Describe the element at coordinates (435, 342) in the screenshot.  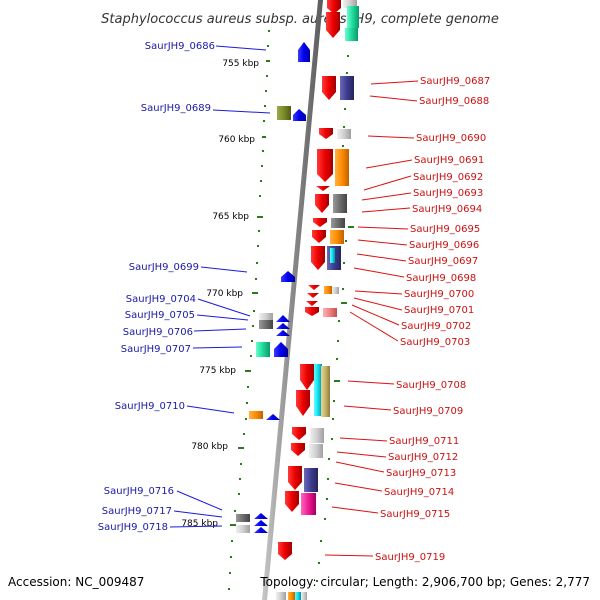
I see `gene-label: SaurJH9_0703` at that location.